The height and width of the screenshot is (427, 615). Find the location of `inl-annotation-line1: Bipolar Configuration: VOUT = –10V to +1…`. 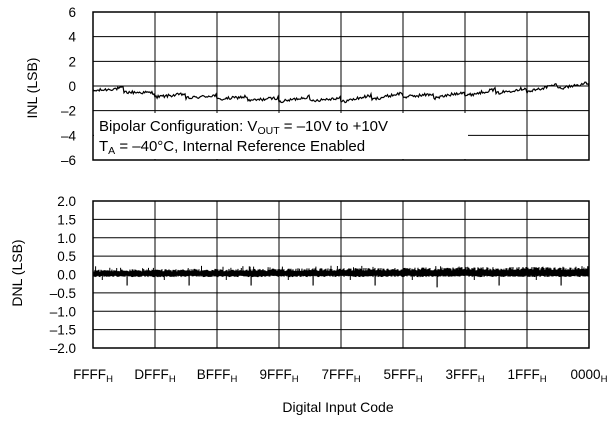

inl-annotation-line1: Bipolar Configuration: VOUT = –10V to +1… is located at coordinates (243, 127).